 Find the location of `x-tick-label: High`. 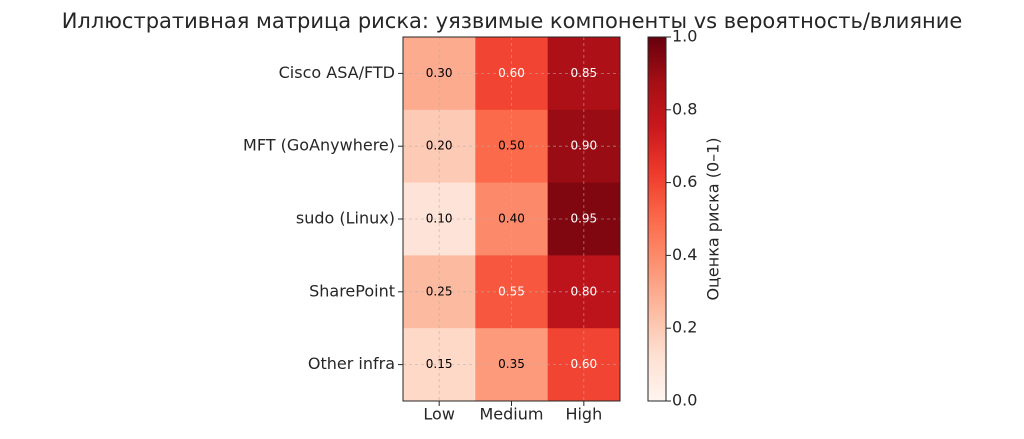

x-tick-label: High is located at coordinates (583, 414).